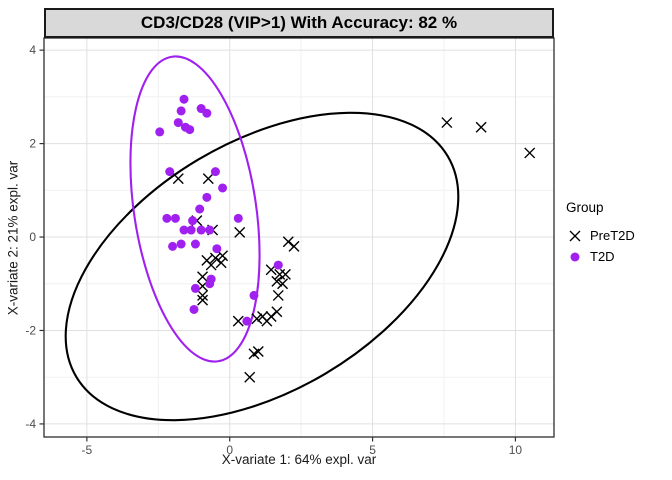  What do you see at coordinates (372, 450) in the screenshot?
I see `x-tick-label: 5` at bounding box center [372, 450].